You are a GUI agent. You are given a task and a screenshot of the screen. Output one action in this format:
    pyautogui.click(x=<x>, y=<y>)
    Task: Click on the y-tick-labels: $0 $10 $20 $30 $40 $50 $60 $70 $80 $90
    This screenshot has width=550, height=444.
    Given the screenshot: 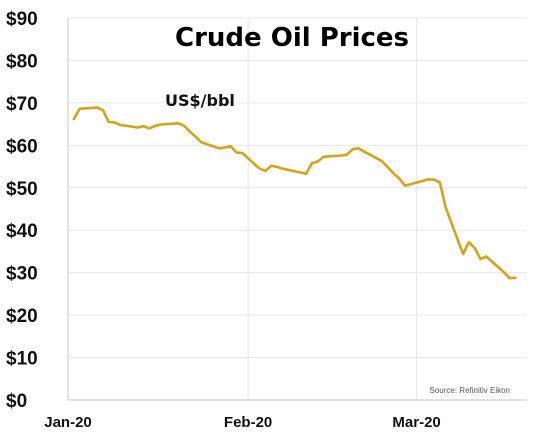 What is the action you would take?
    pyautogui.click(x=22, y=210)
    